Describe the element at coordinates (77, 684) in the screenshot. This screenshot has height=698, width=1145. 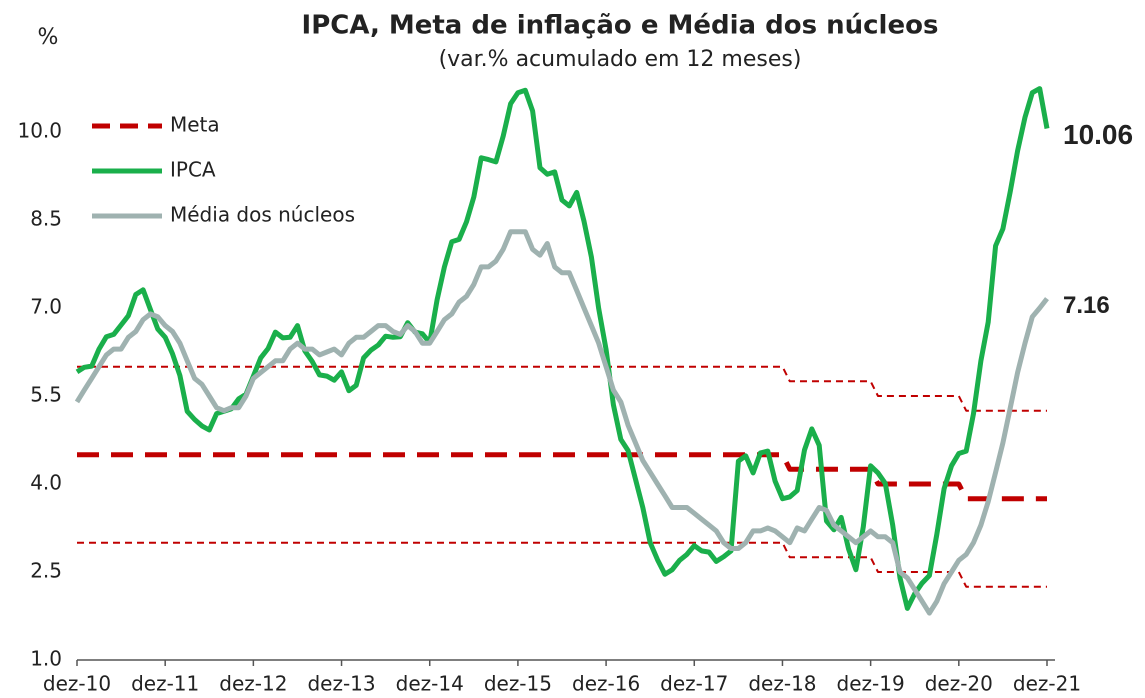
I see `x-tick-label: dez-10` at that location.